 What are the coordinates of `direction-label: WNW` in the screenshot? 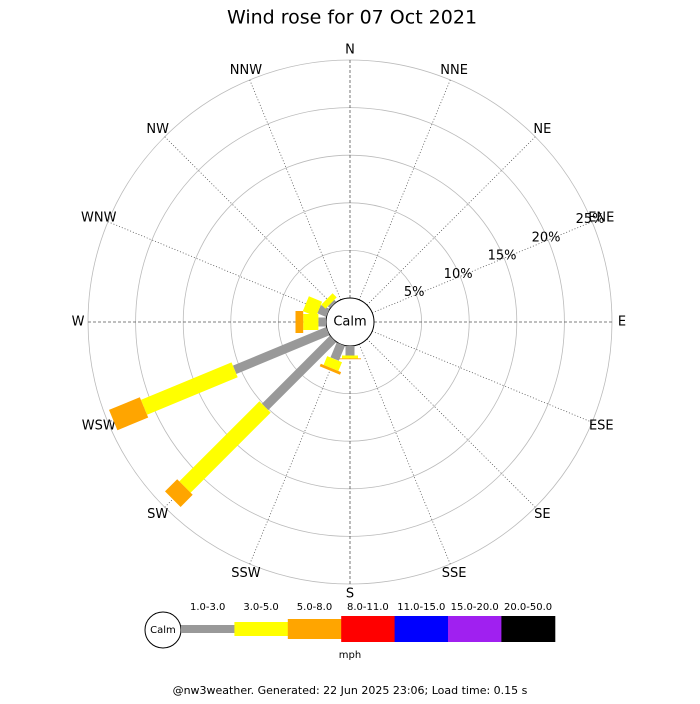 It's located at (99, 217).